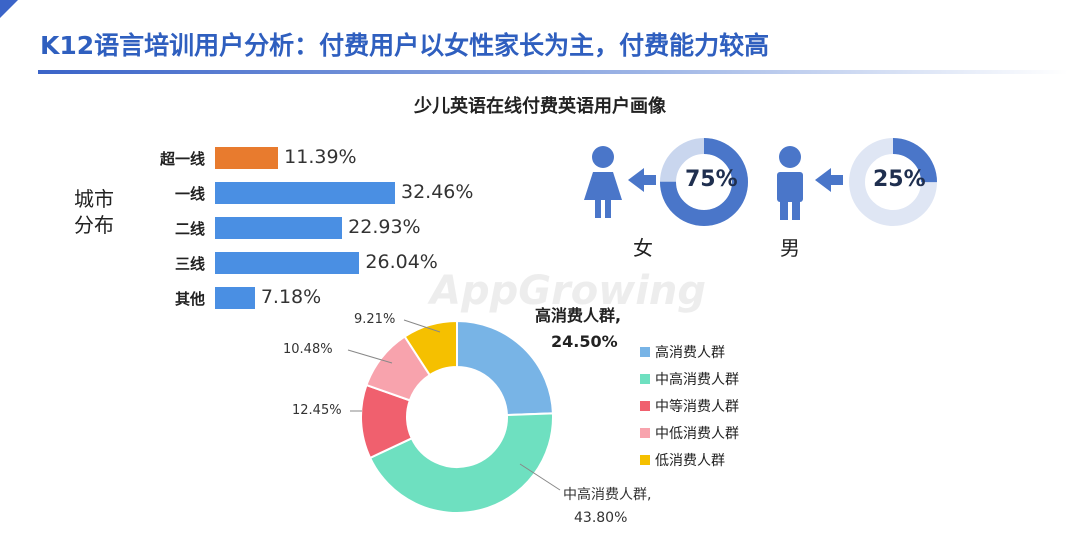 The width and height of the screenshot is (1080, 558). I want to click on female-person-icon, so click(603, 182).